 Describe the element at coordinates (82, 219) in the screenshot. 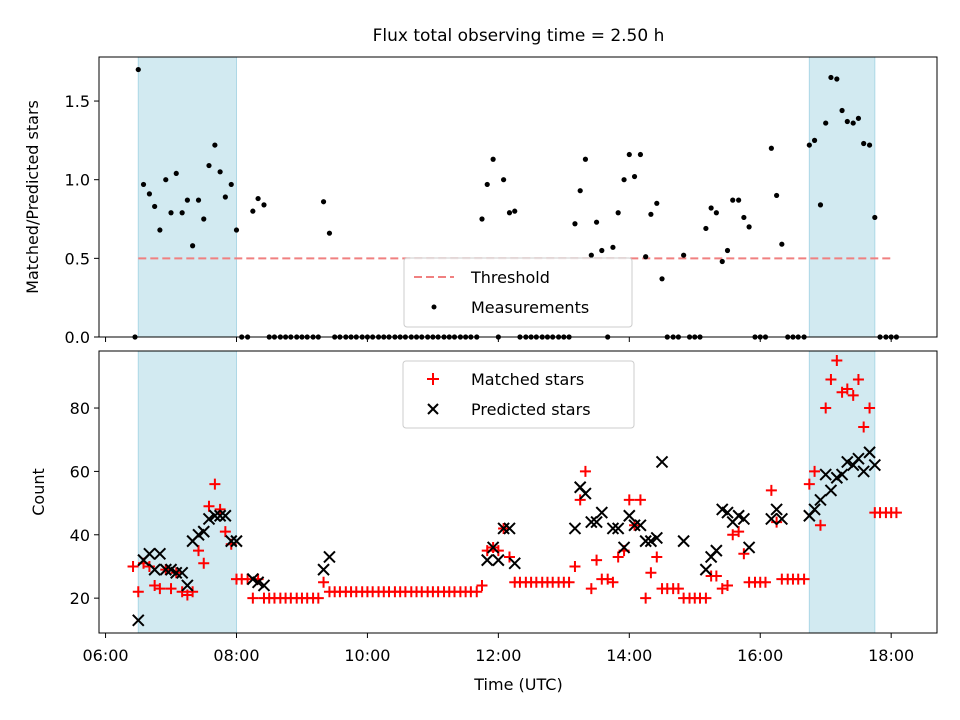

I see `y-axis-ticks: 0.0 0.5 1.0 1.5` at that location.